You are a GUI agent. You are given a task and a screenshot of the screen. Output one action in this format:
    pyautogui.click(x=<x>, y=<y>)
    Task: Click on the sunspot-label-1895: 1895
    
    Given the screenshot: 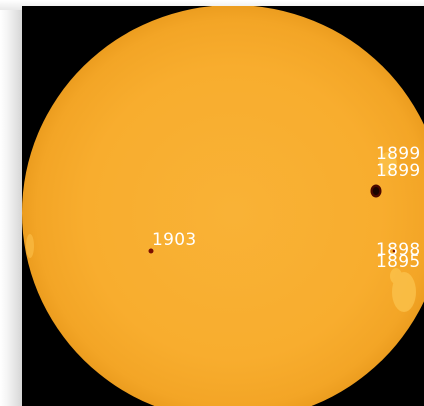 What is the action you would take?
    pyautogui.click(x=398, y=262)
    